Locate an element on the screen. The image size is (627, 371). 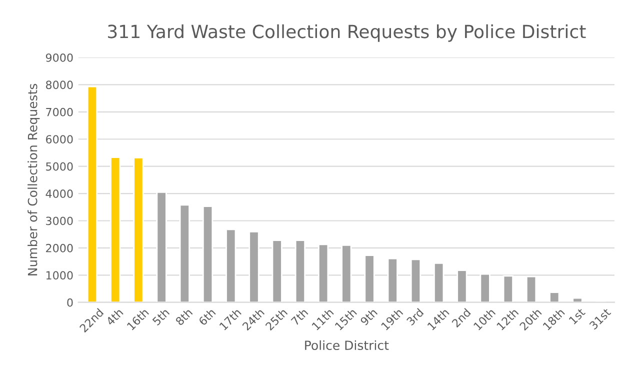
y-tick-label: 9000 is located at coordinates (59, 57).